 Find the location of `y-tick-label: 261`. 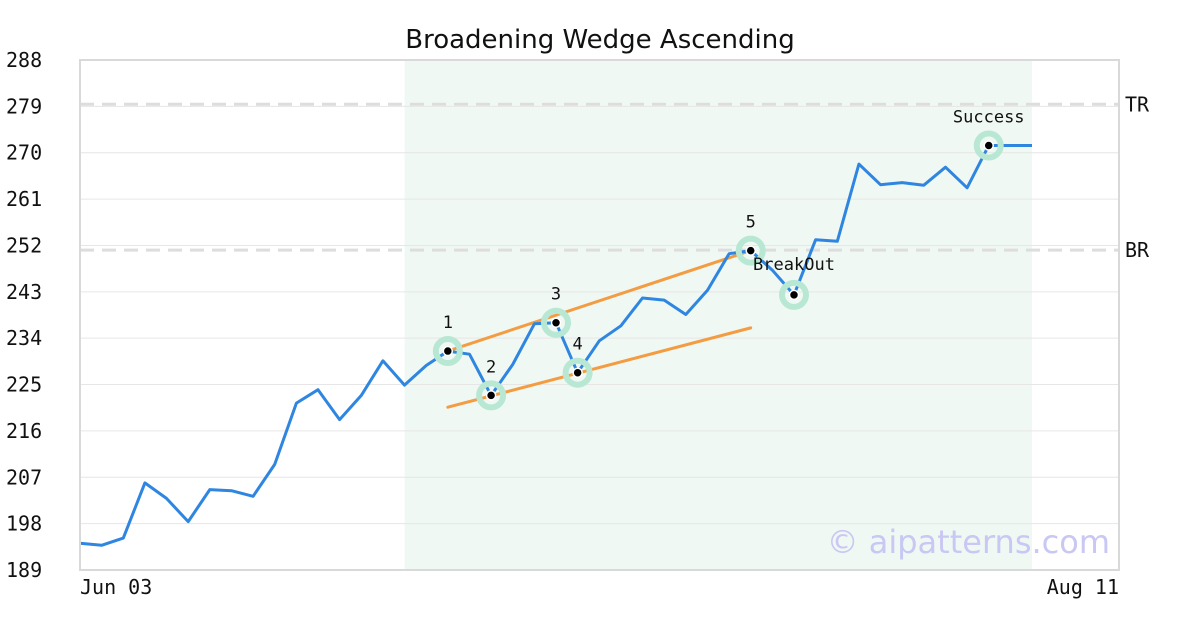

y-tick-label: 261 is located at coordinates (24, 199).